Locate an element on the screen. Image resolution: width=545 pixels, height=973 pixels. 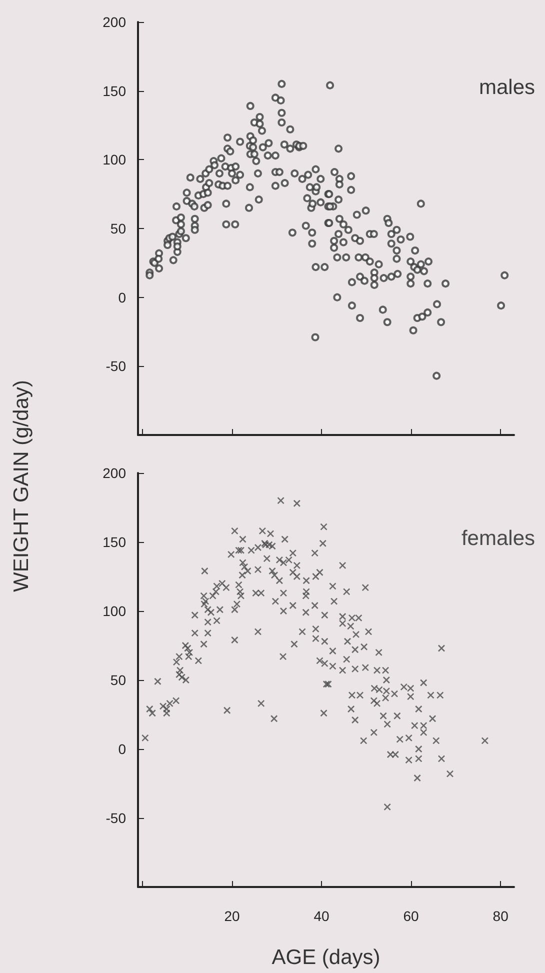
x-tick-label: 80 is located at coordinates (500, 916).